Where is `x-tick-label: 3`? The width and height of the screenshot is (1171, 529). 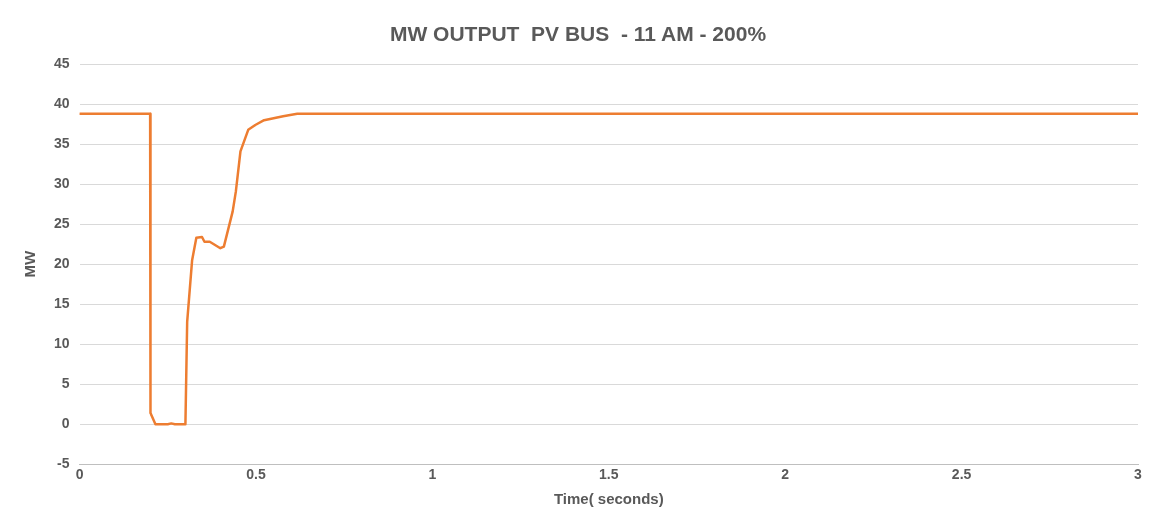
x-tick-label: 3 is located at coordinates (1138, 474).